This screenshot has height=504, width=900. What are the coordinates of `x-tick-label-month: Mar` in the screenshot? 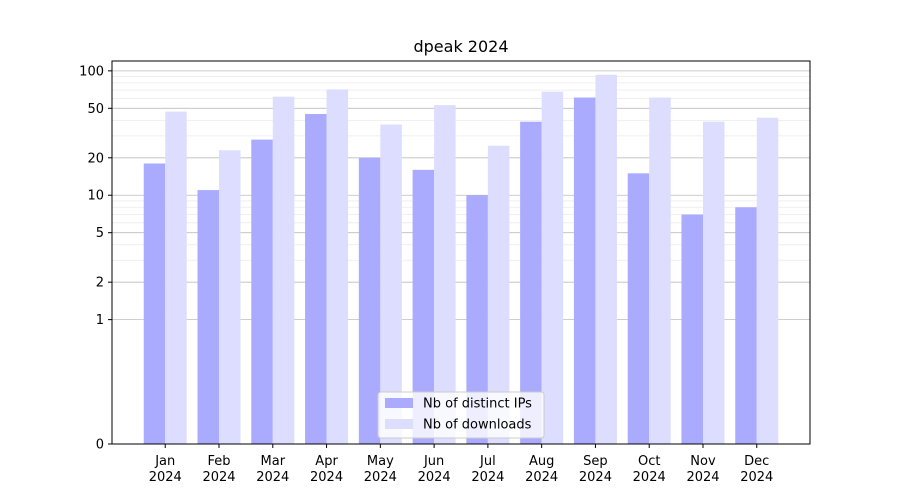 It's located at (273, 461).